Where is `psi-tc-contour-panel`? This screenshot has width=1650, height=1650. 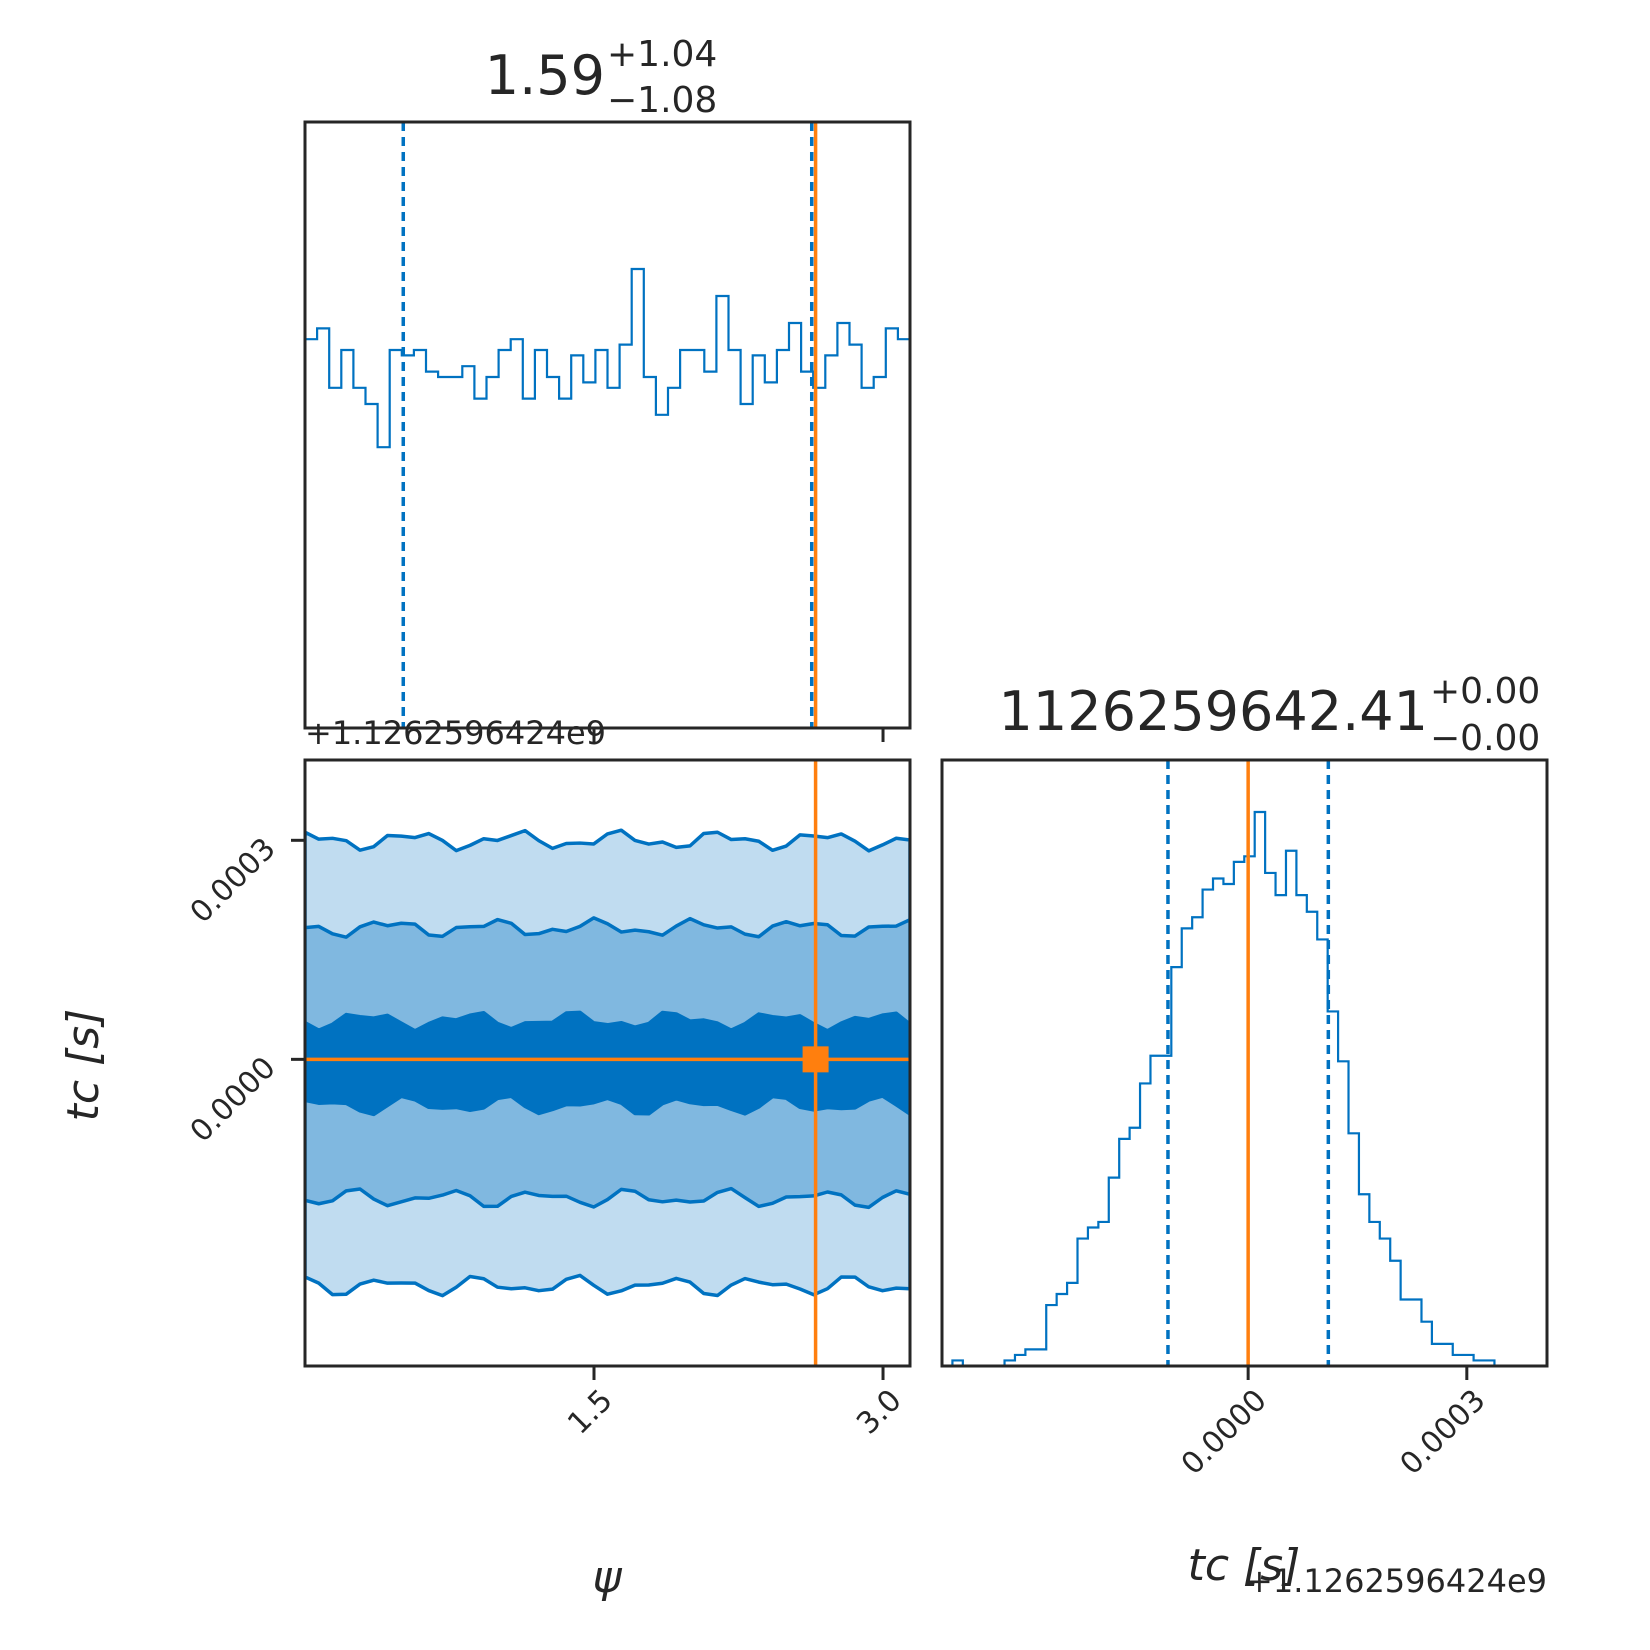 psi-tc-contour-panel is located at coordinates (607, 1063).